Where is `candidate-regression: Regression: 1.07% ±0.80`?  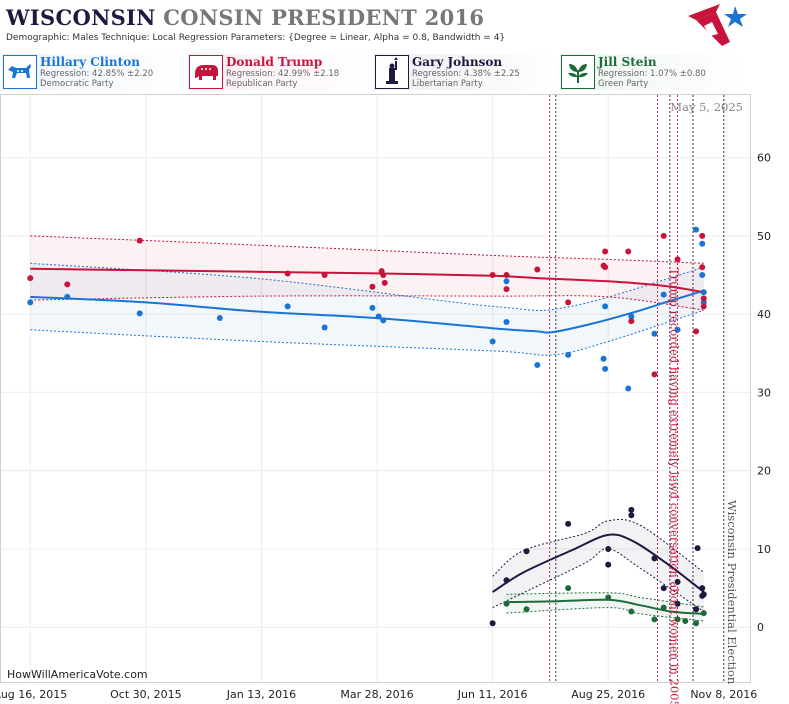
candidate-regression: Regression: 1.07% ±0.80 is located at coordinates (652, 74).